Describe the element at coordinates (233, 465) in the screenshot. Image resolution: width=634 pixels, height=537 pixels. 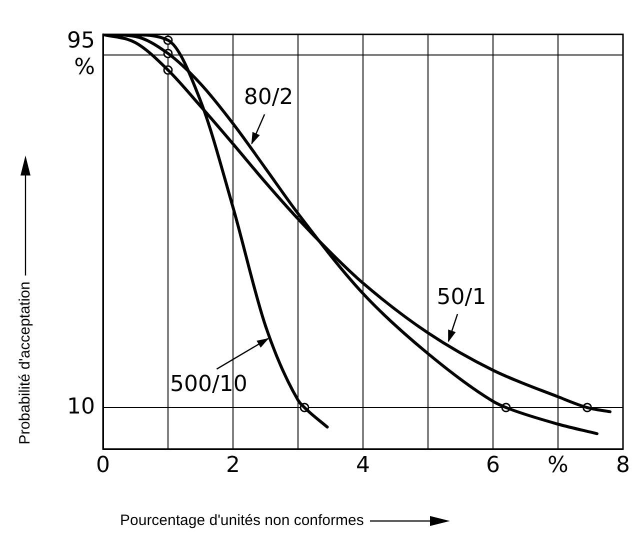
I see `x-tick-label: 2` at that location.